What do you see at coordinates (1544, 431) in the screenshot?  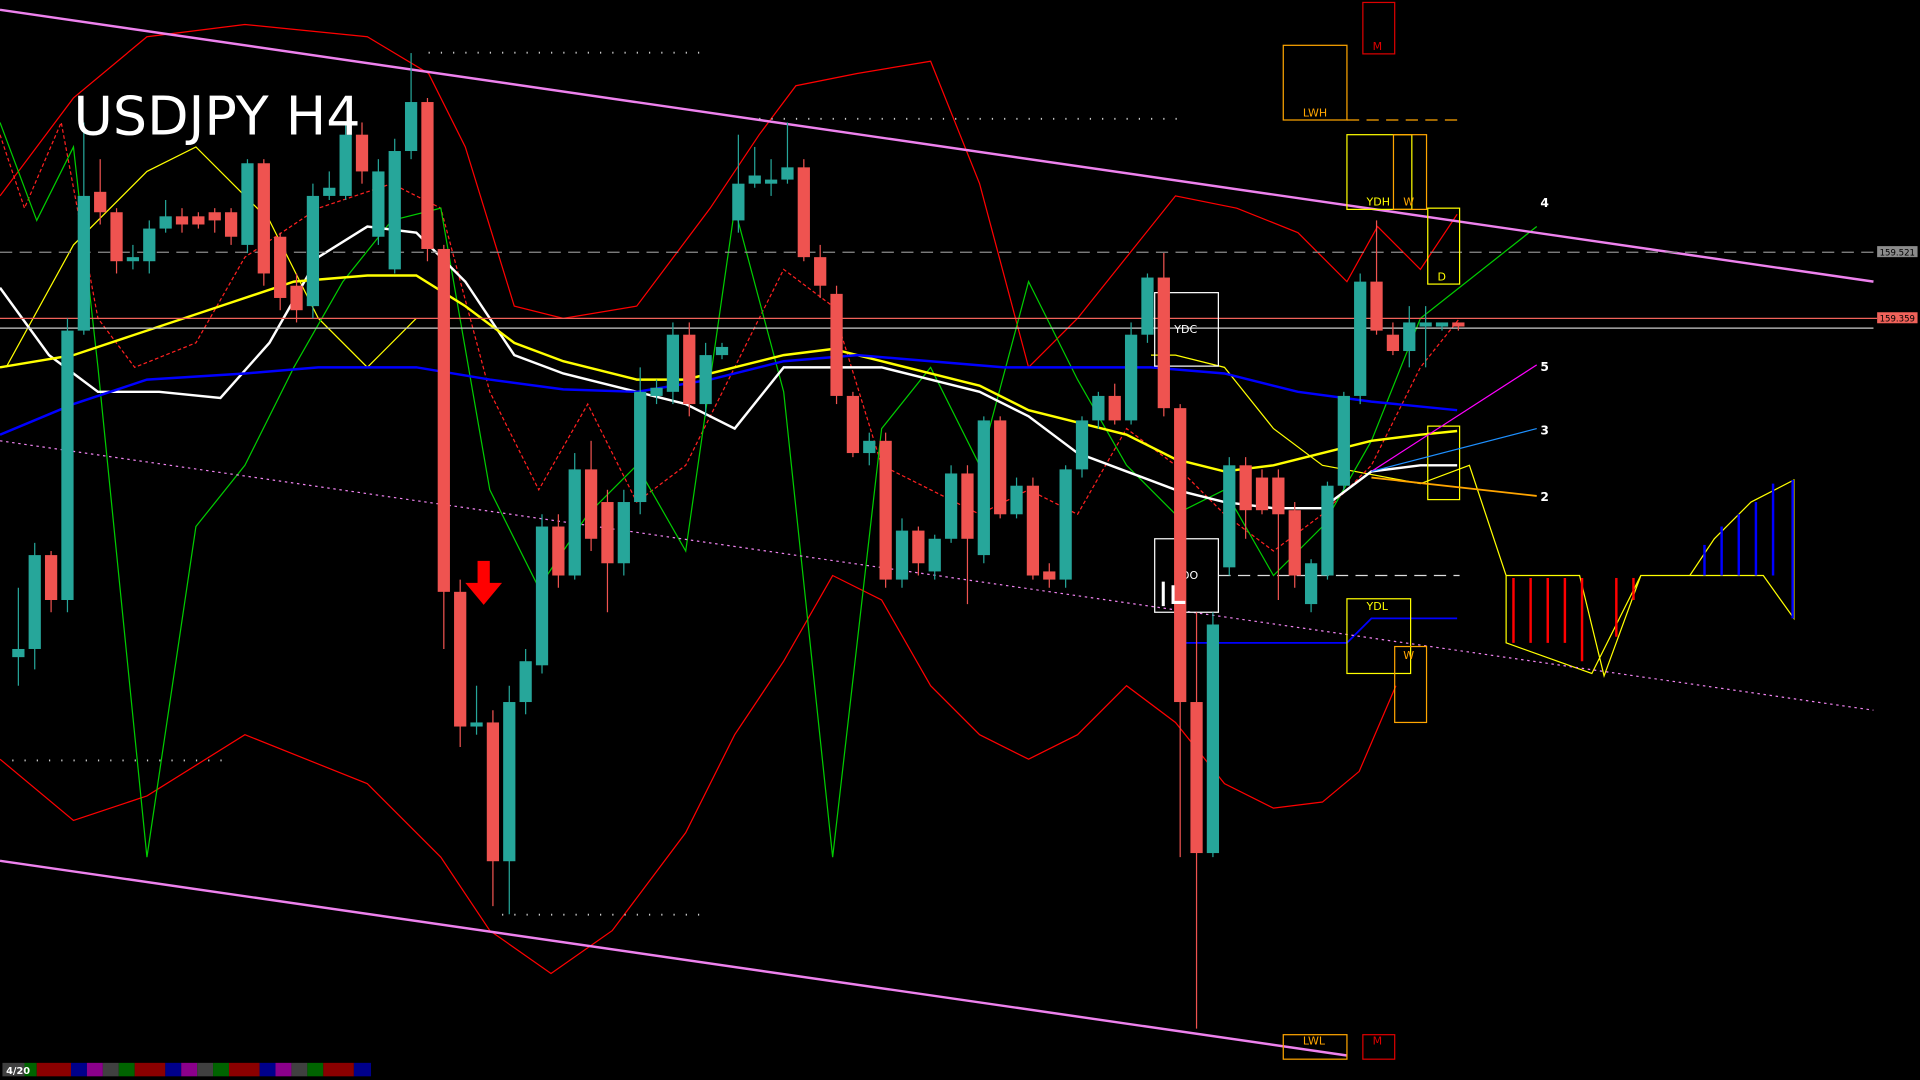 I see `wave-label-3: 3` at bounding box center [1544, 431].